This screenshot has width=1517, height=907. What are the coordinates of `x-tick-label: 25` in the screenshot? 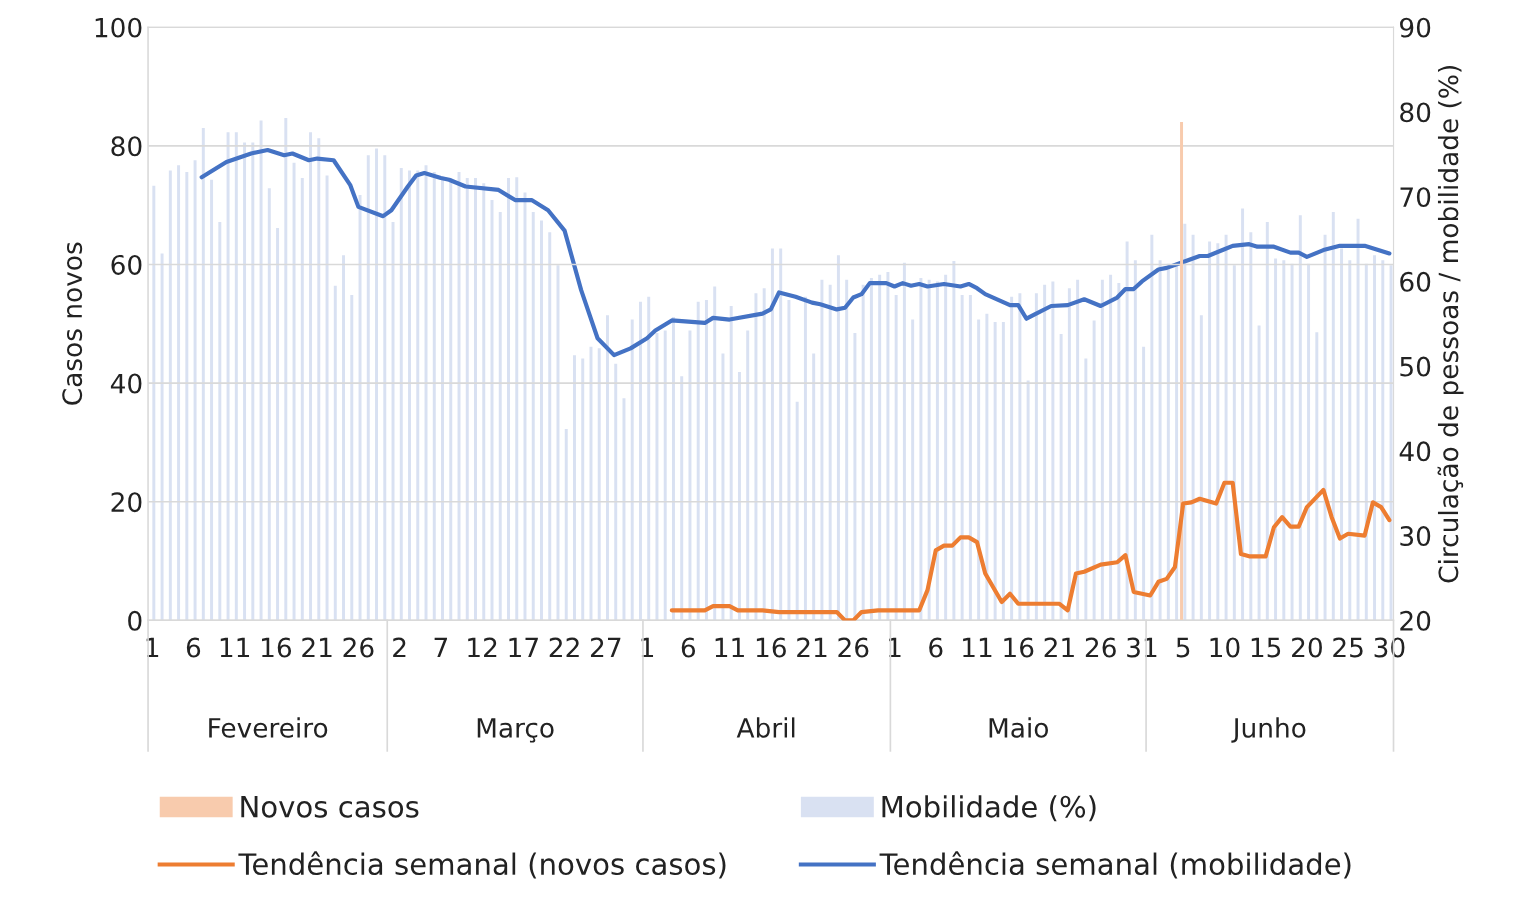 It's located at (1348, 647).